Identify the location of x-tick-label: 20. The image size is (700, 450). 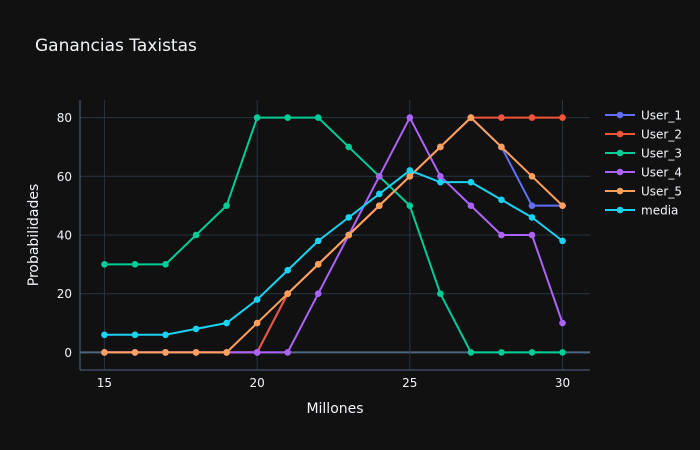
(256, 383).